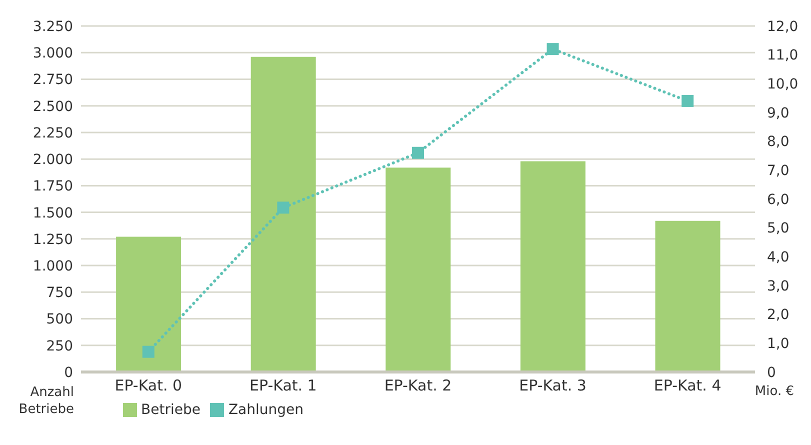  What do you see at coordinates (778, 142) in the screenshot?
I see `y2-tick-label: 8,0` at bounding box center [778, 142].